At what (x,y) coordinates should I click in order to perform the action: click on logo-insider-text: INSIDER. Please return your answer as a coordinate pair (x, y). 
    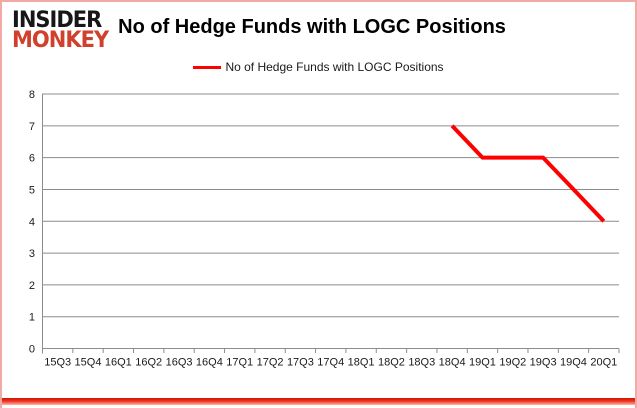
    Looking at the image, I should click on (57, 19).